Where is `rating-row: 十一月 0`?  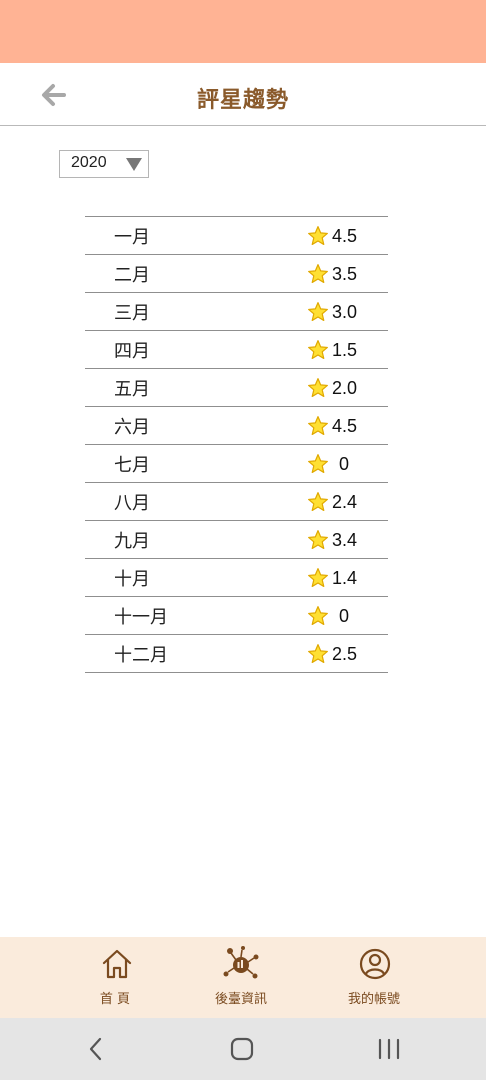
rating-row: 十一月 0 is located at coordinates (236, 616).